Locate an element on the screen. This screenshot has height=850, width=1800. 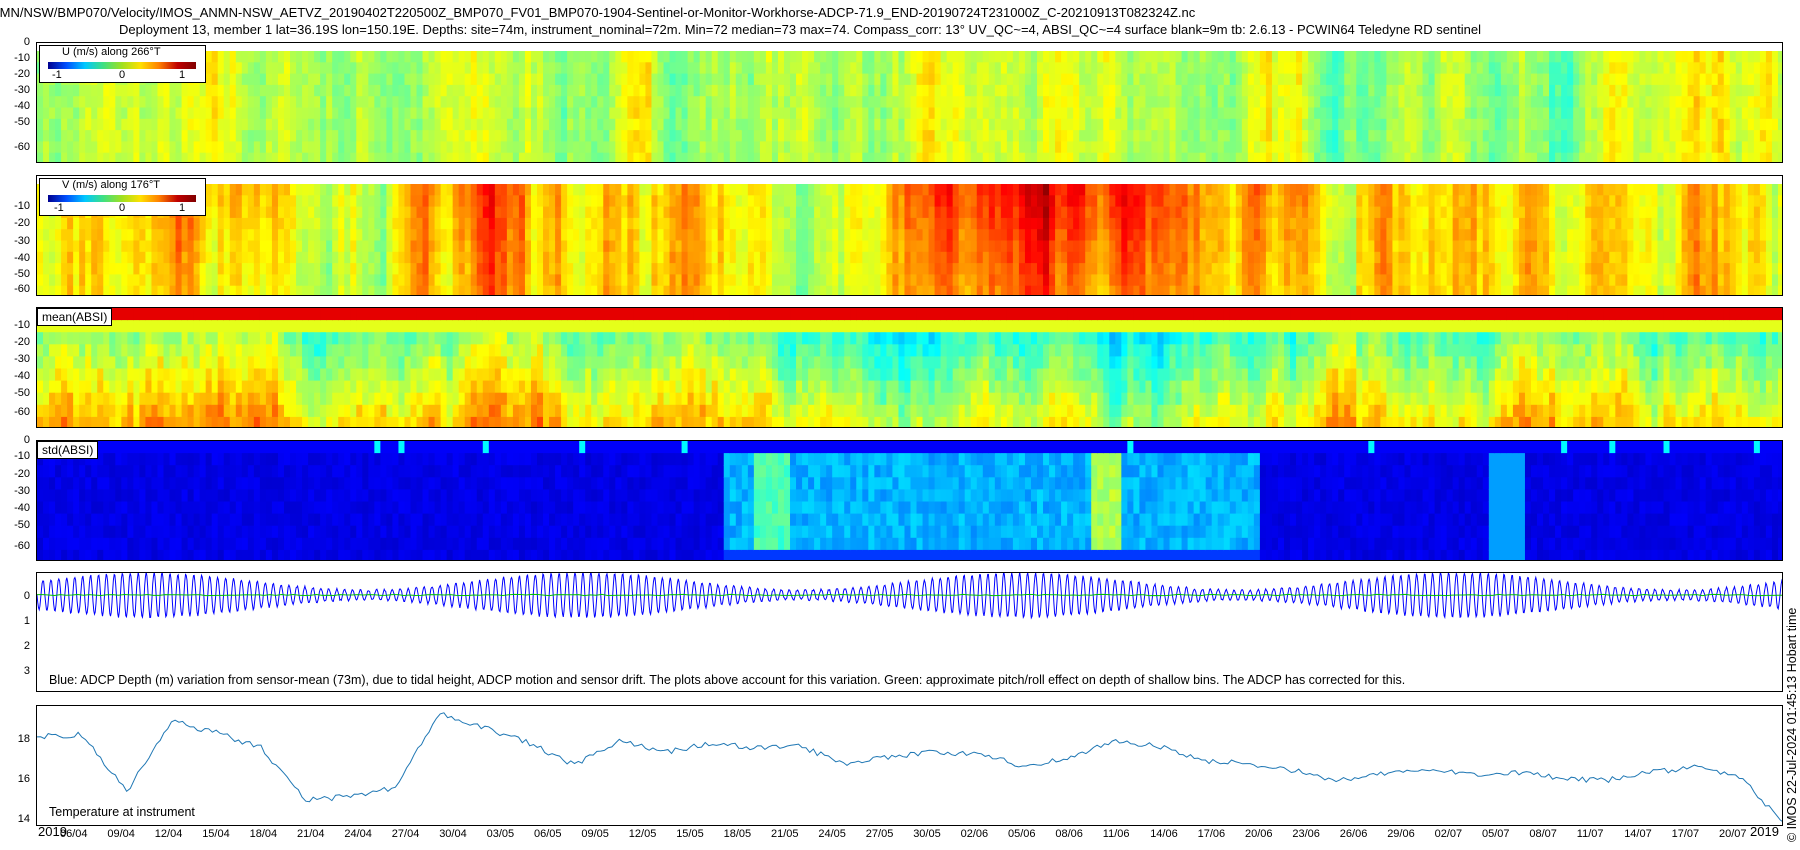
u-colorbar-label: U (m/s) along 266°T is located at coordinates (111, 52).